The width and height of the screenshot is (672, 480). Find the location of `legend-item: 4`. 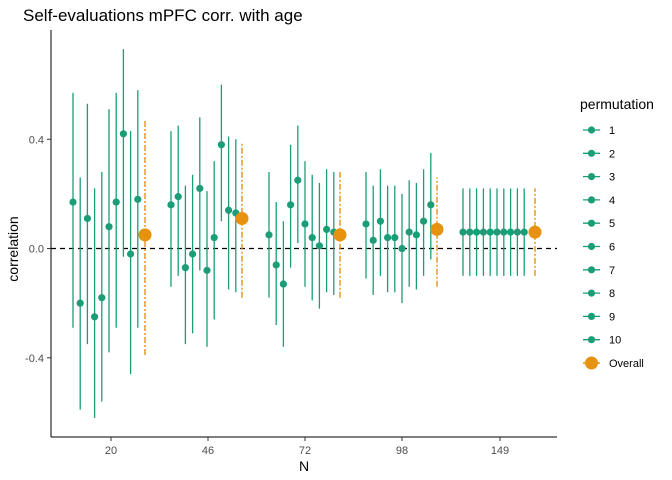

legend-item: 4 is located at coordinates (599, 201).